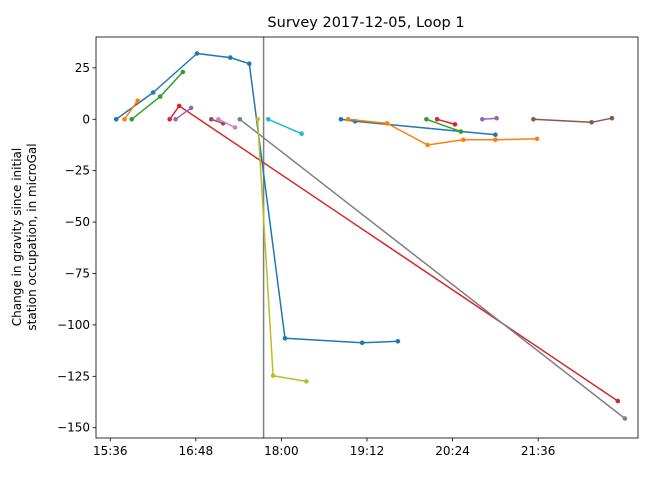 The width and height of the screenshot is (652, 480). Describe the element at coordinates (86, 119) in the screenshot. I see `y-tick-label: 0` at that location.